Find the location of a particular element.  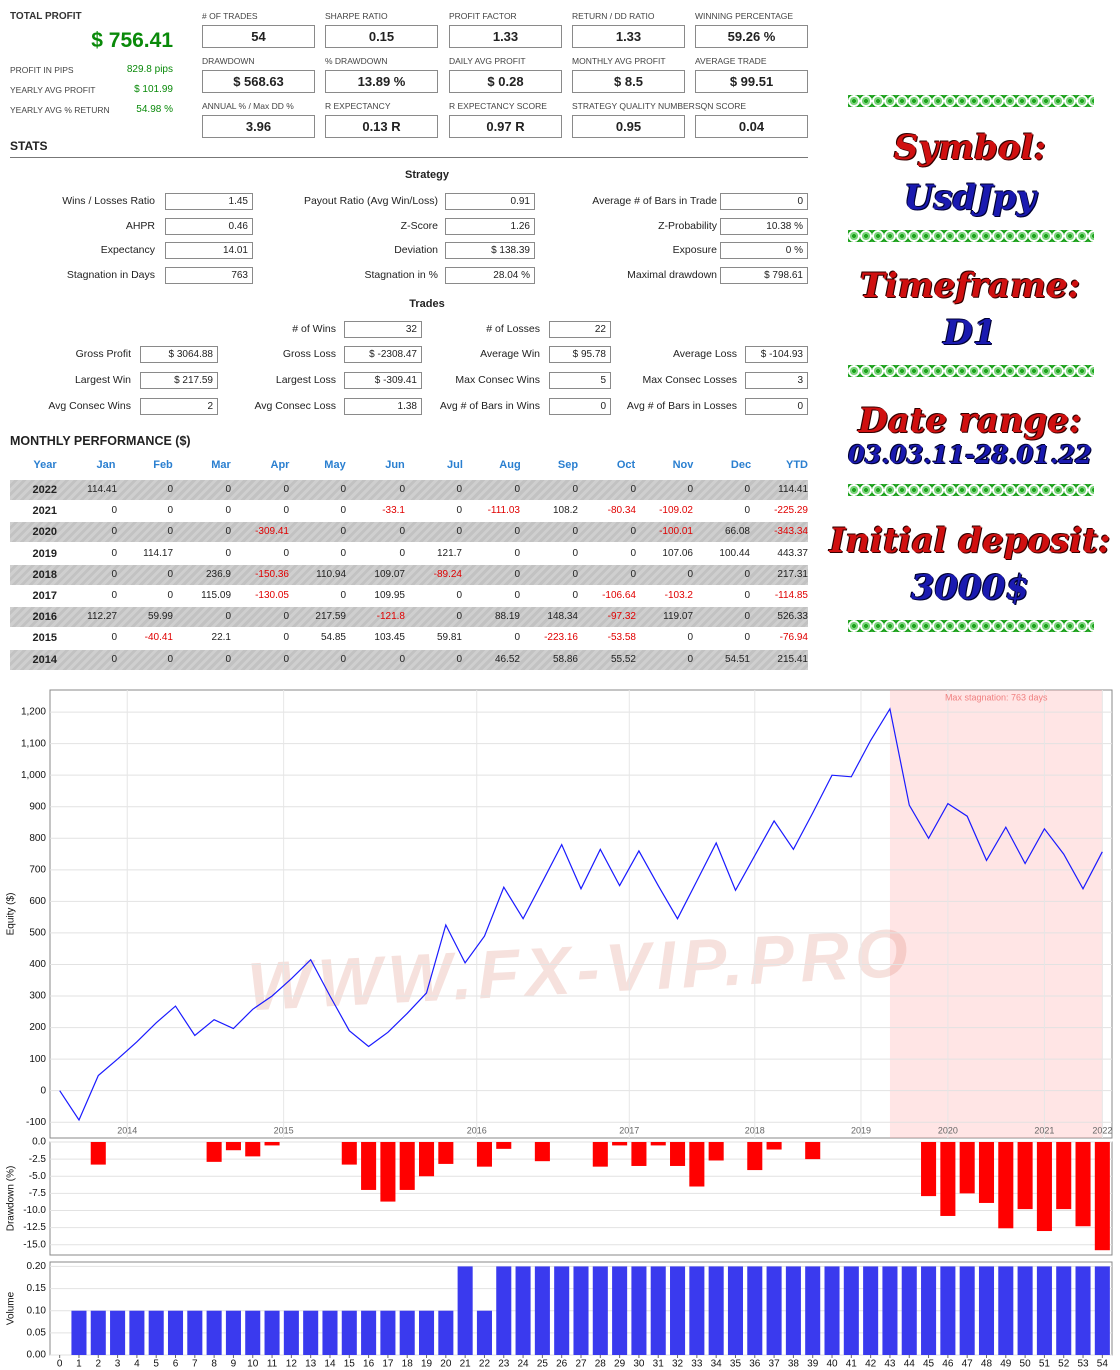

x-tick-label: 45 is located at coordinates (929, 1364).